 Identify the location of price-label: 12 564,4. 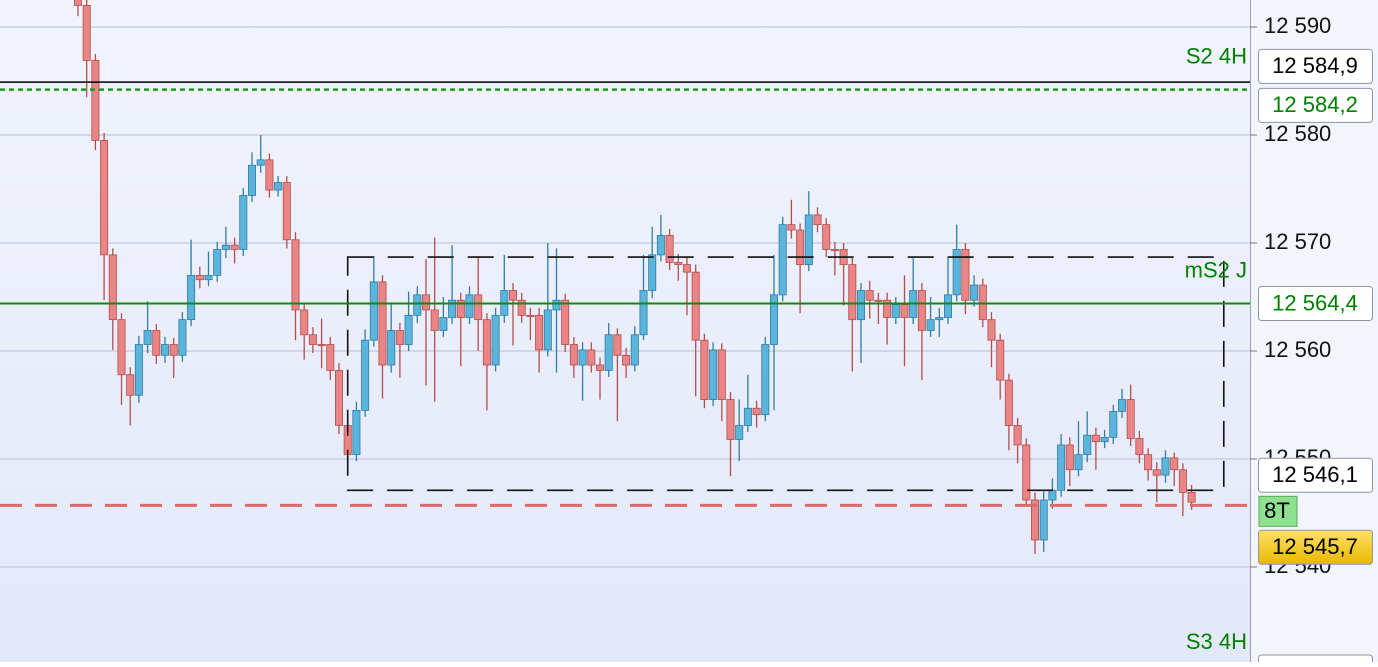
(1315, 302).